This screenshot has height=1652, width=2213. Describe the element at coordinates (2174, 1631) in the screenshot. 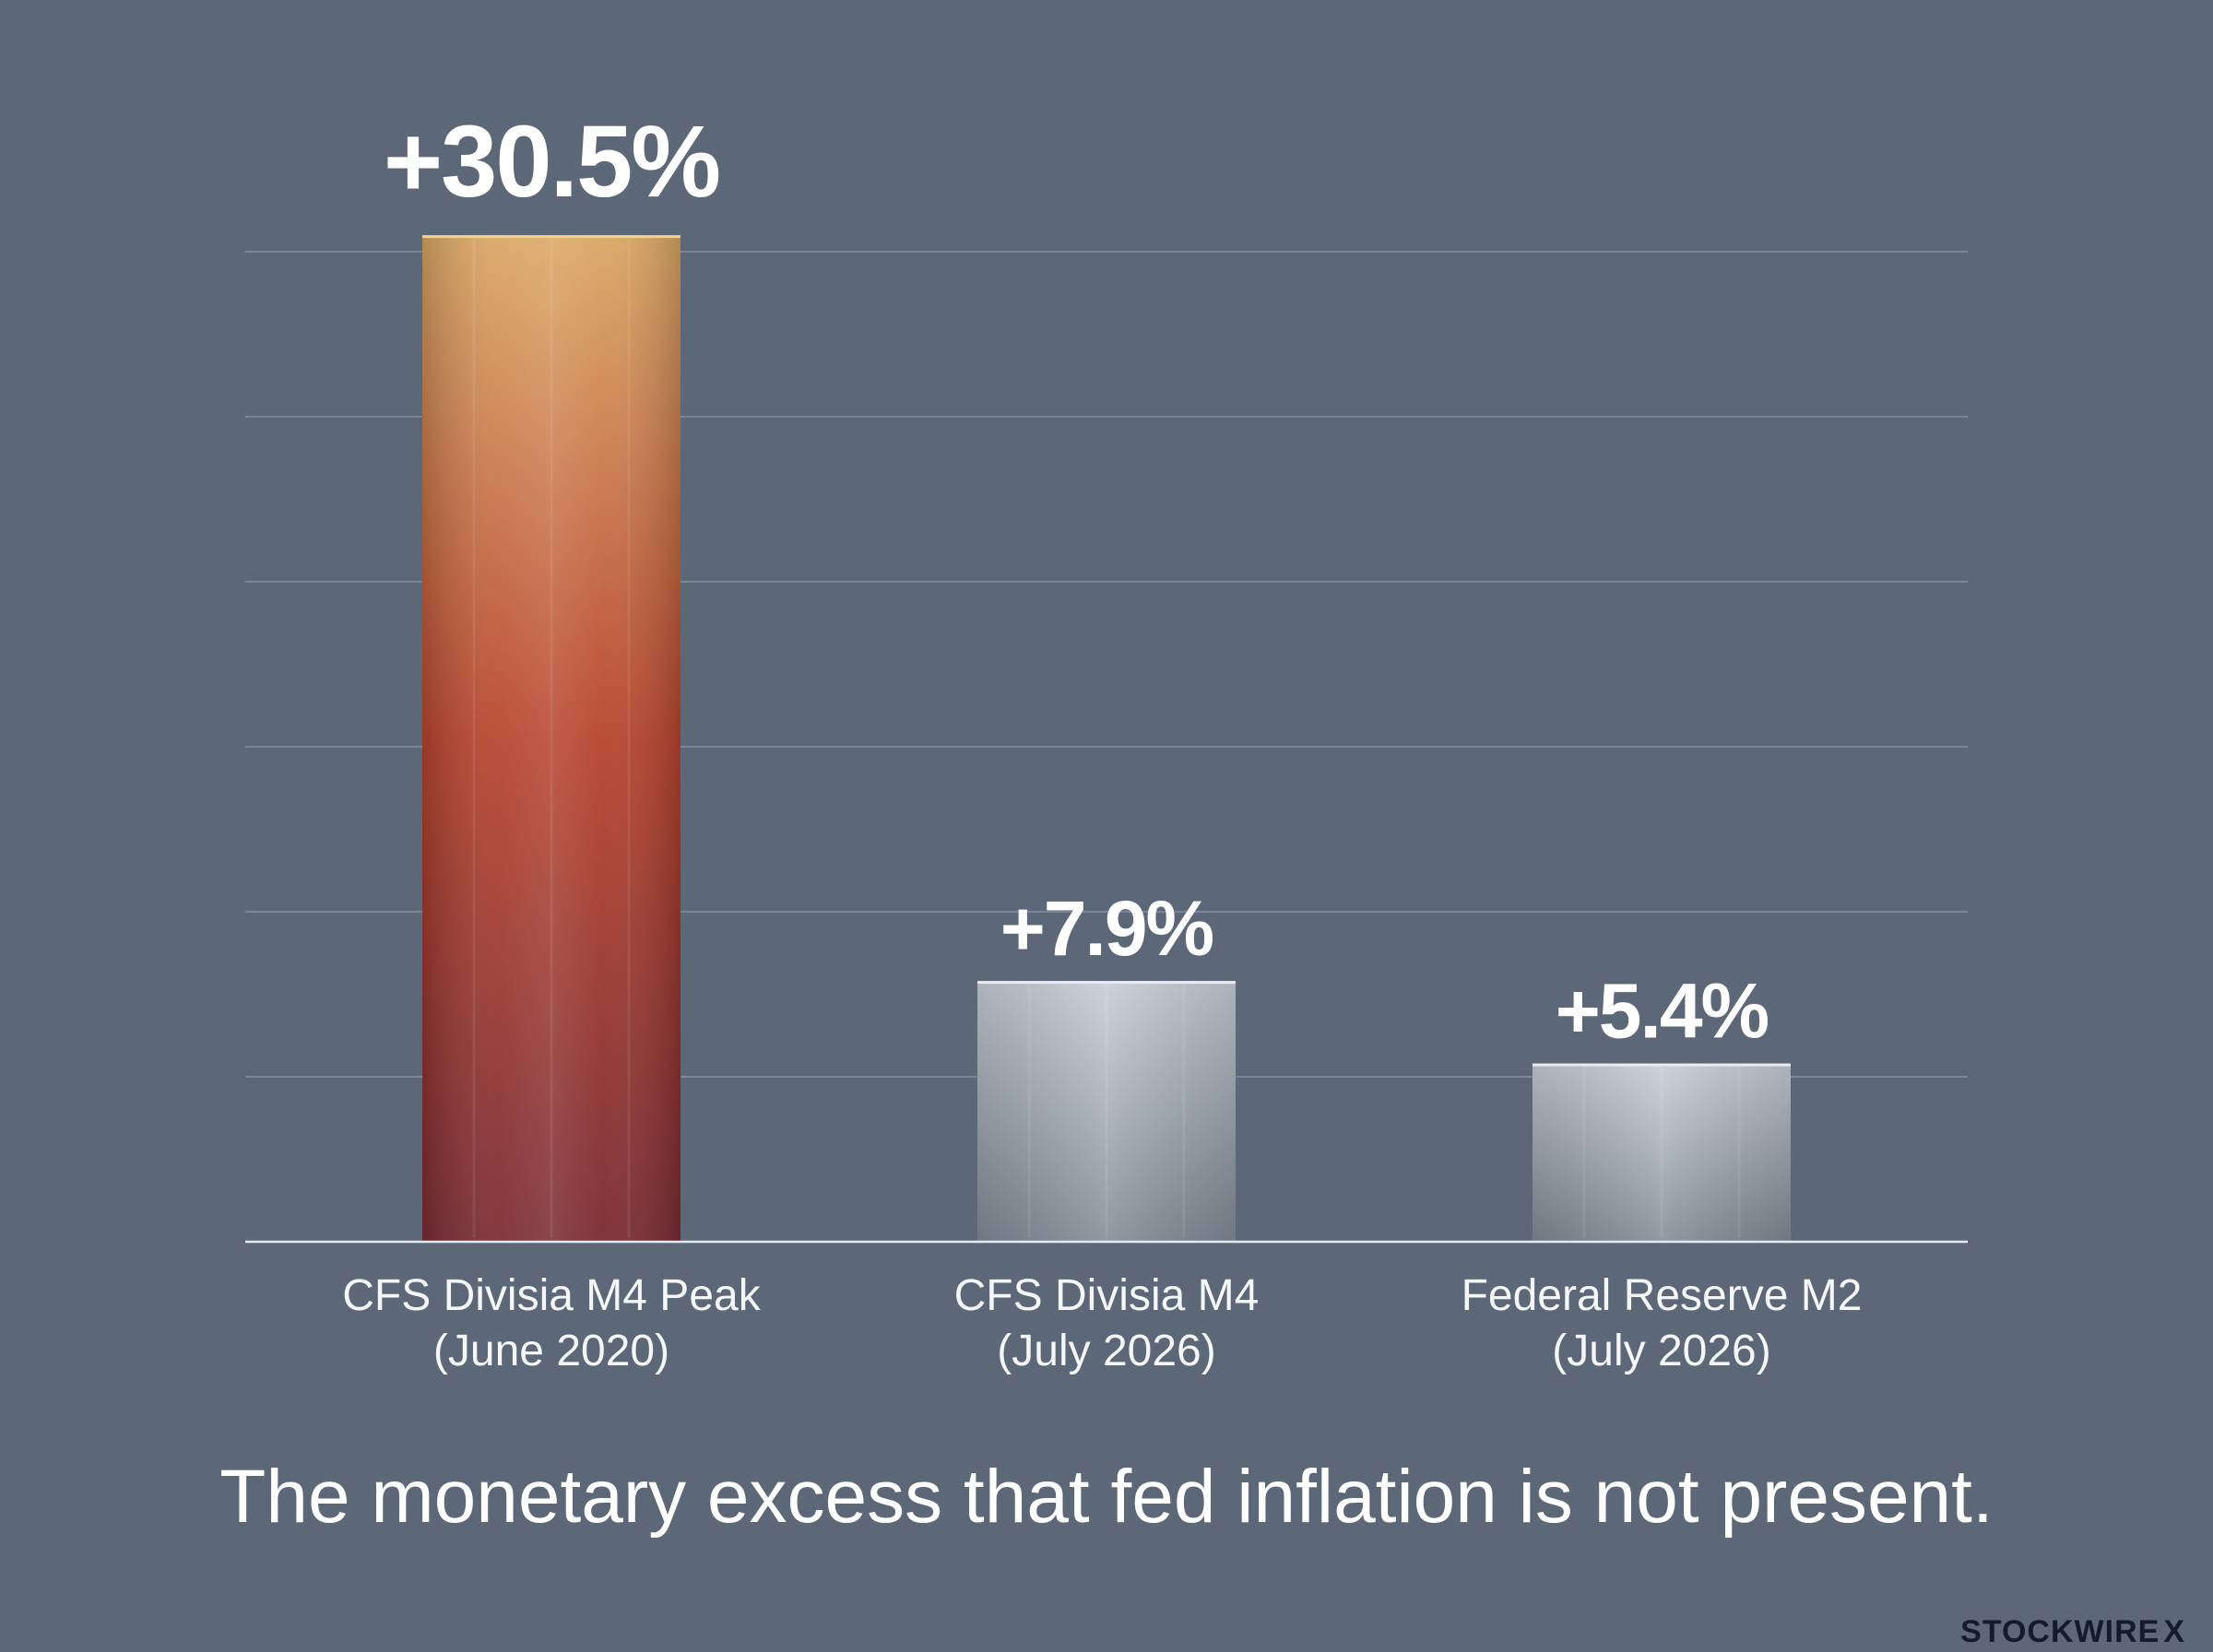

I see `brand-mark: X` at that location.